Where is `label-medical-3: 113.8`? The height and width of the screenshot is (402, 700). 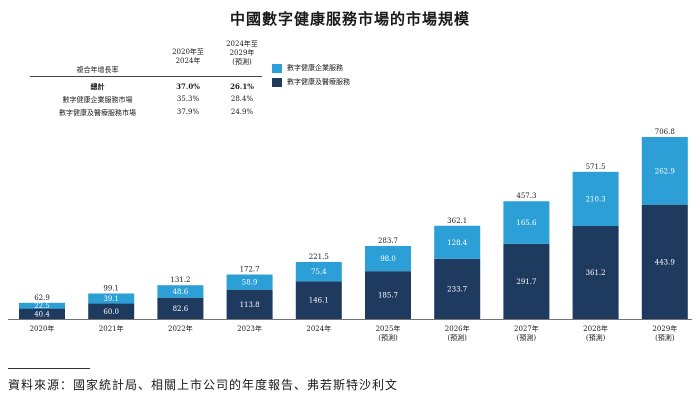
label-medical-3: 113.8 is located at coordinates (250, 305).